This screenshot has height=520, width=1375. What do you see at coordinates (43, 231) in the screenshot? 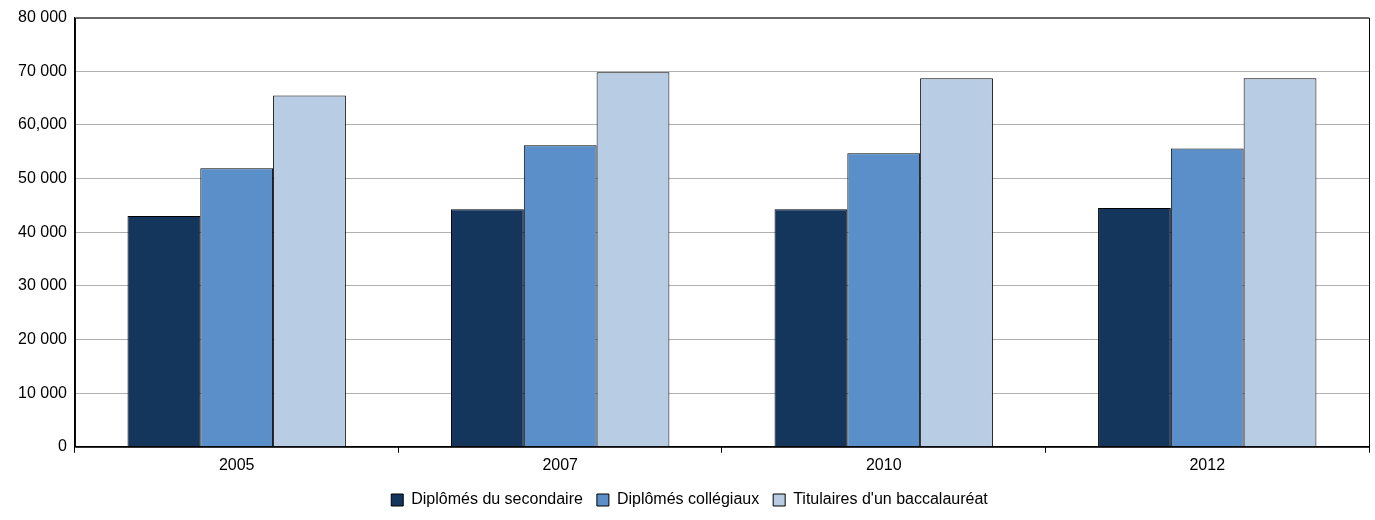
I see `y-tick-label: 40 000` at bounding box center [43, 231].